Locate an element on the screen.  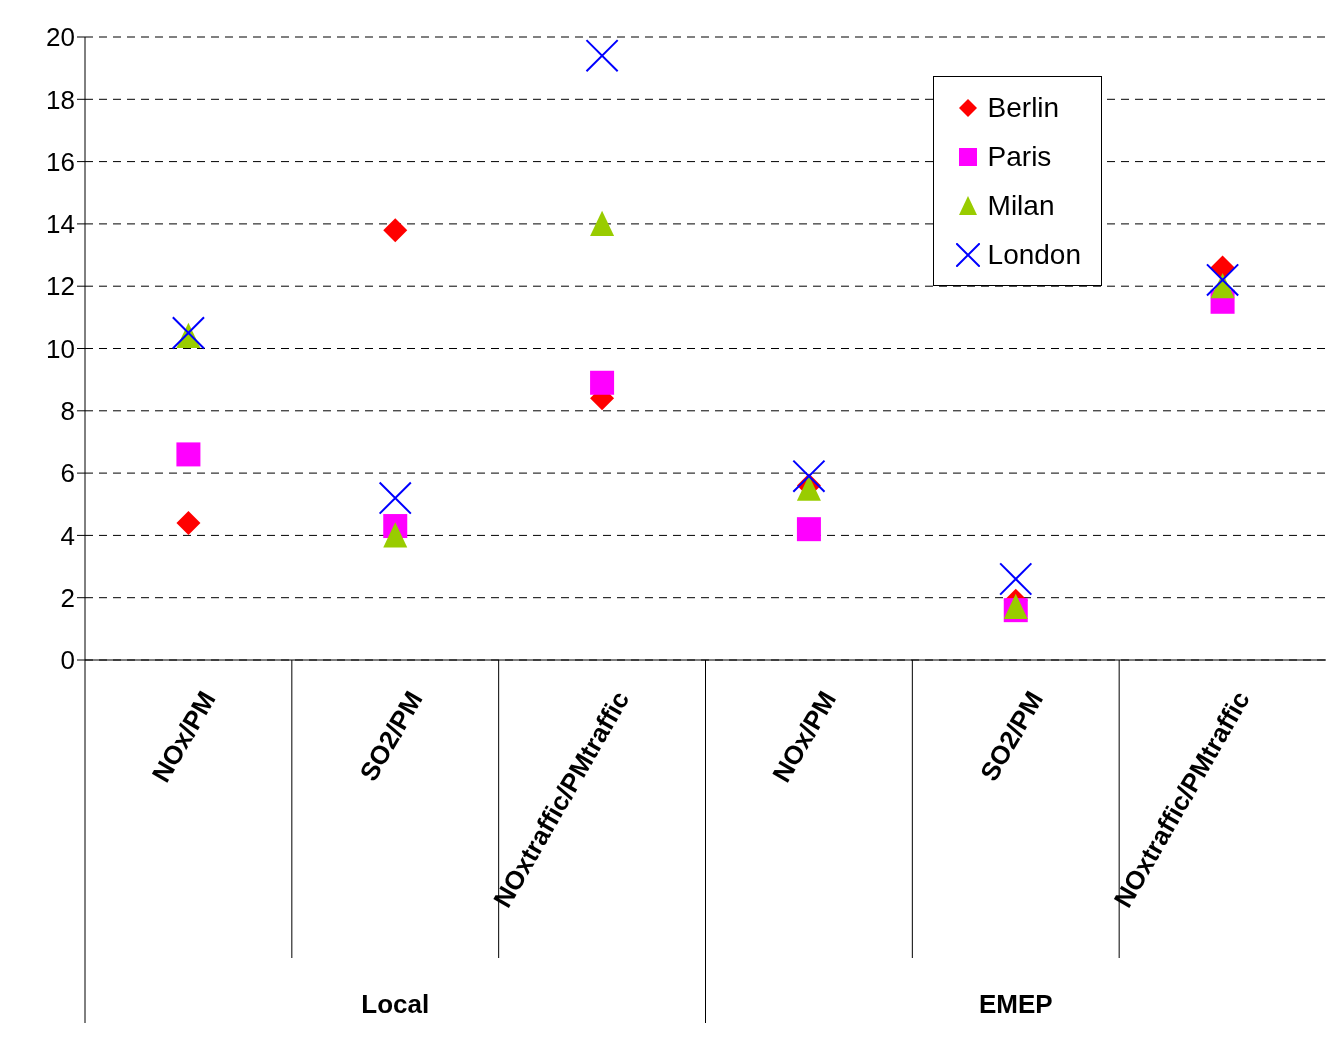
y-tick-label: 20 is located at coordinates (60, 37).